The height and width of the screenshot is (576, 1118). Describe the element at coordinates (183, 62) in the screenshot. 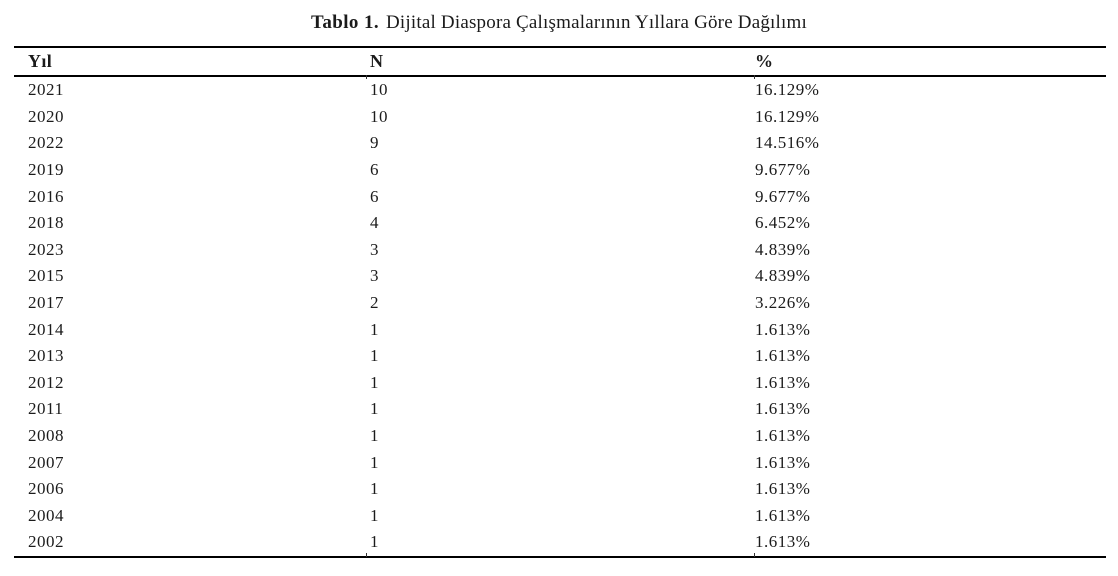

I see `header-year: Yıl` at that location.